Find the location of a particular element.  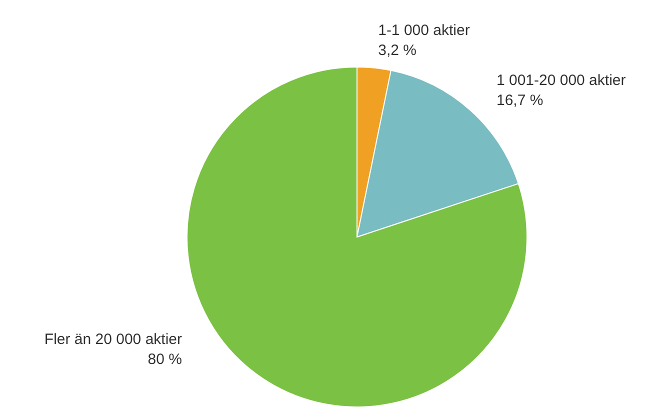

data-label: 3,2 % is located at coordinates (397, 50).